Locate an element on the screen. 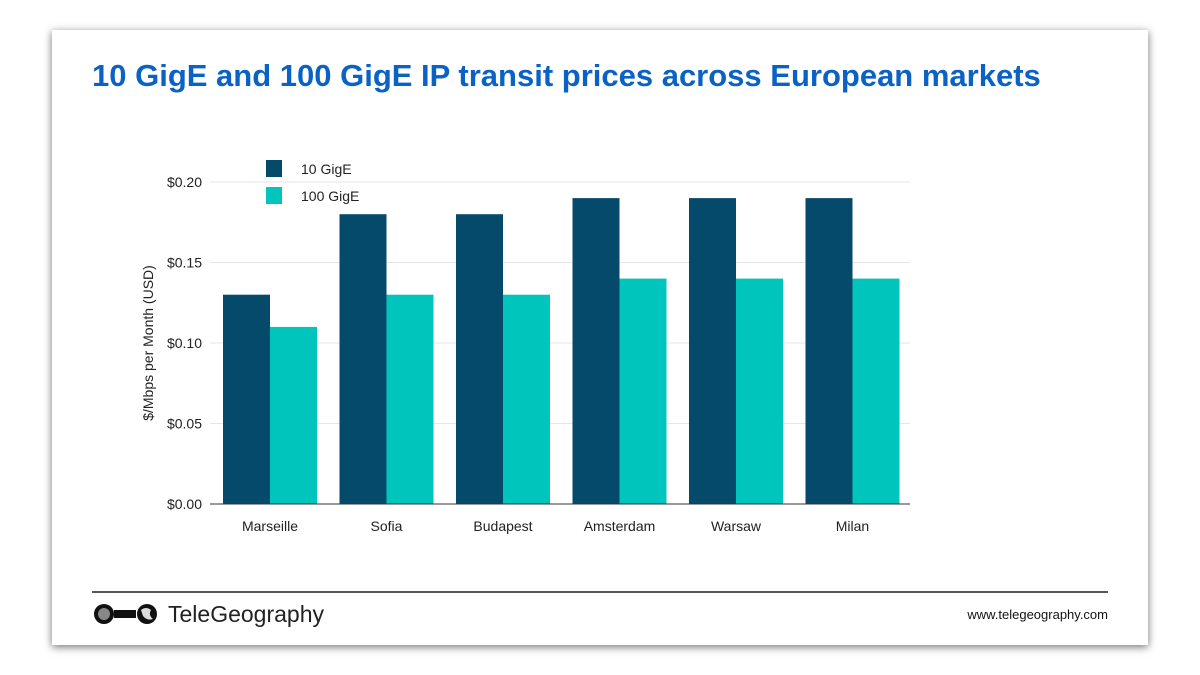 The height and width of the screenshot is (675, 1200). bar-10gige-milan is located at coordinates (829, 351).